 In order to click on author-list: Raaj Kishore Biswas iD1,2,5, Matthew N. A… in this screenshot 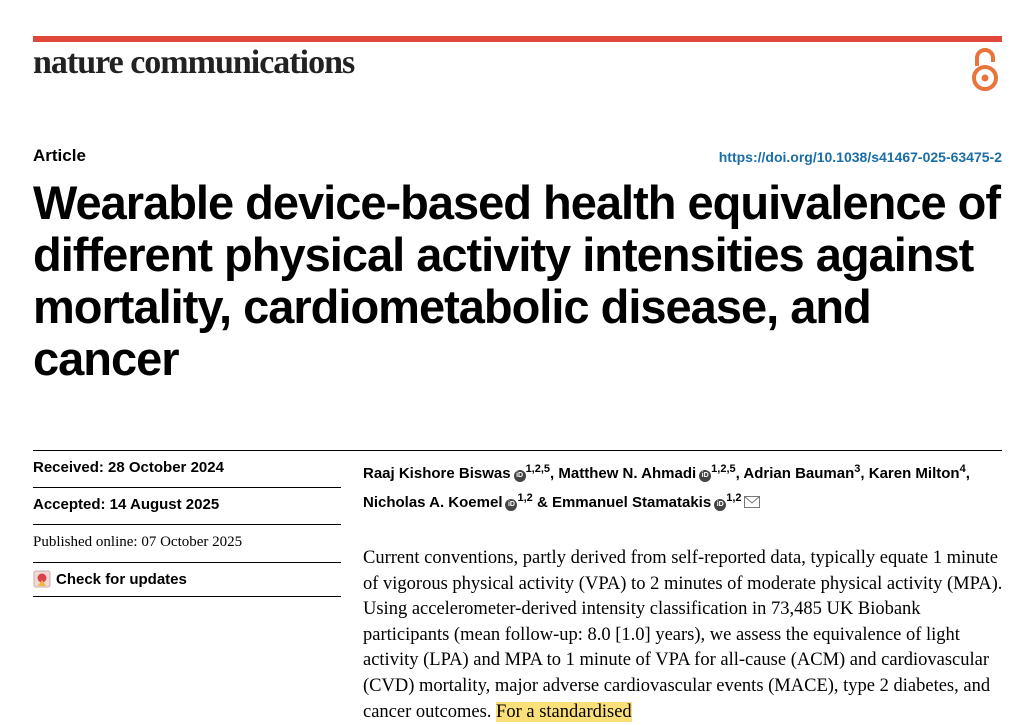, I will do `click(683, 486)`.